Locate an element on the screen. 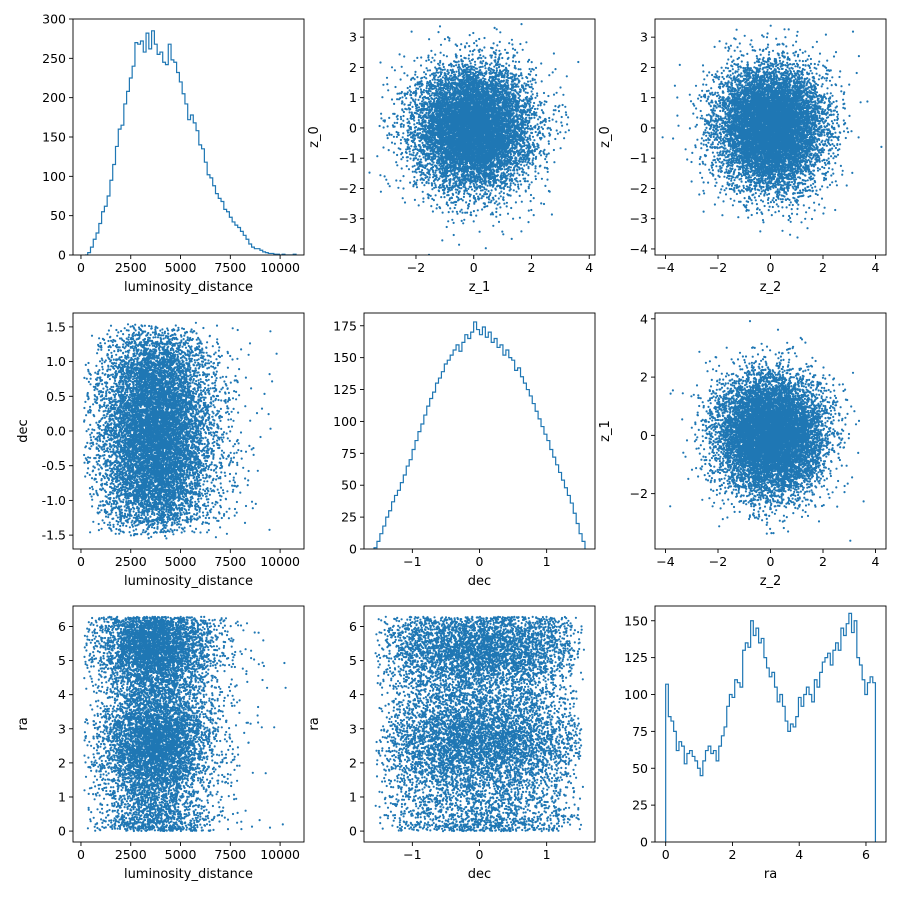  panel-scatter-z2-z0: −4 −2 0 2 4 −4 −3 −2 −1 0 1 2 3 z_2 z_0 is located at coordinates (742, 156).